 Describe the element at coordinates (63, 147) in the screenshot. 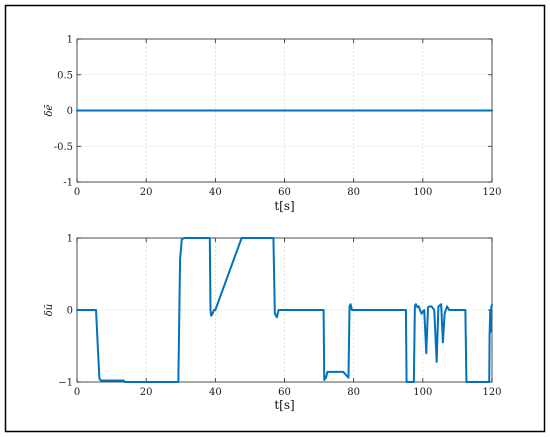

I see `y-tick-label: -0.5` at that location.